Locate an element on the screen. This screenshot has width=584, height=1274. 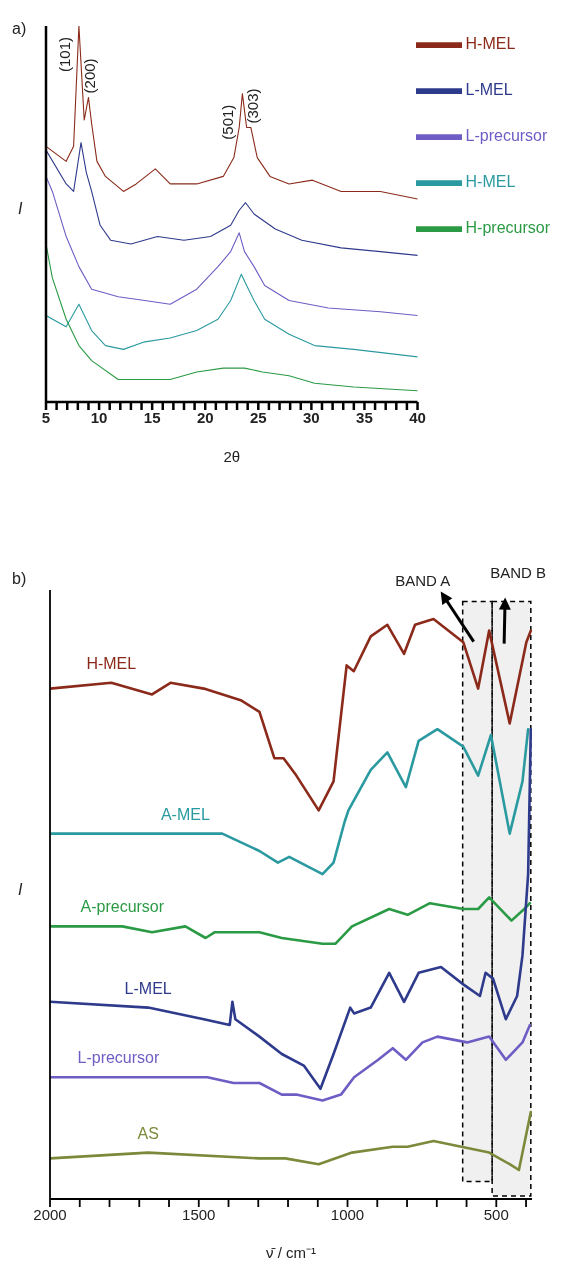
series-label: AS is located at coordinates (148, 1133).